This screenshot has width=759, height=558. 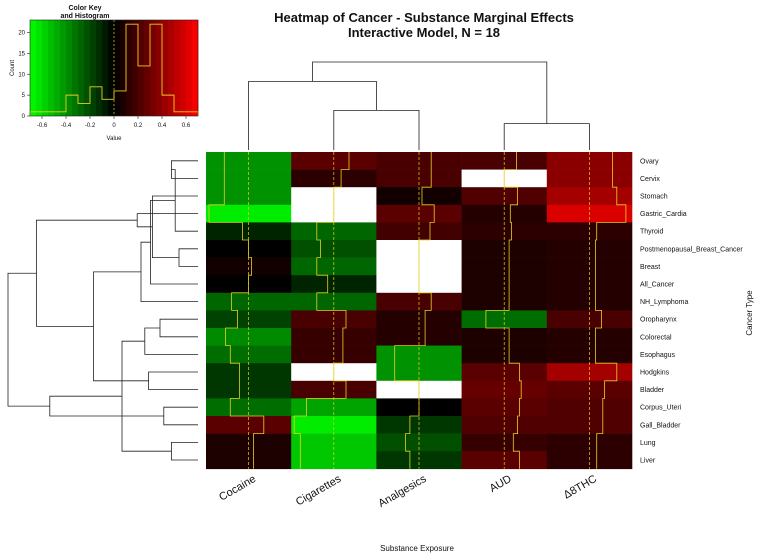 I want to click on cell-Ovary-AUD, so click(x=504, y=161).